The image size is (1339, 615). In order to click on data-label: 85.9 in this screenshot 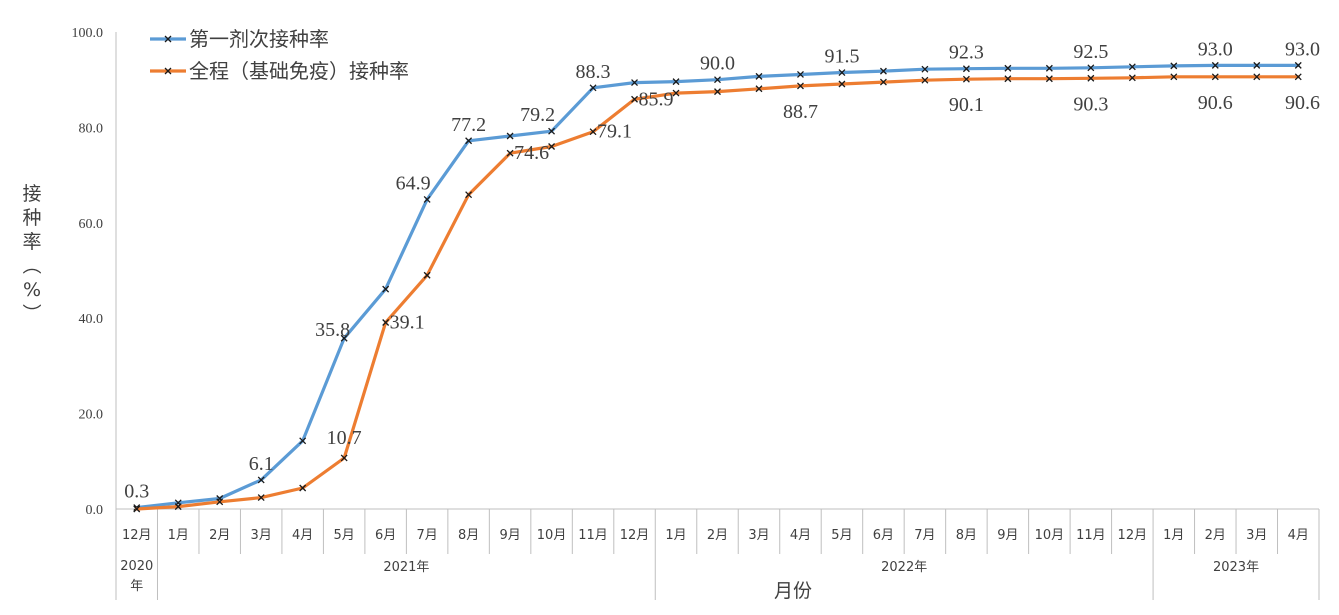, I will do `click(656, 99)`.